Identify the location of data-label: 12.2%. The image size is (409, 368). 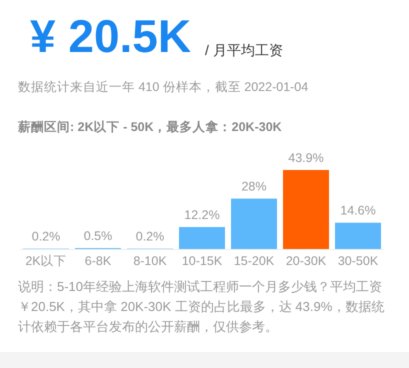
(202, 215).